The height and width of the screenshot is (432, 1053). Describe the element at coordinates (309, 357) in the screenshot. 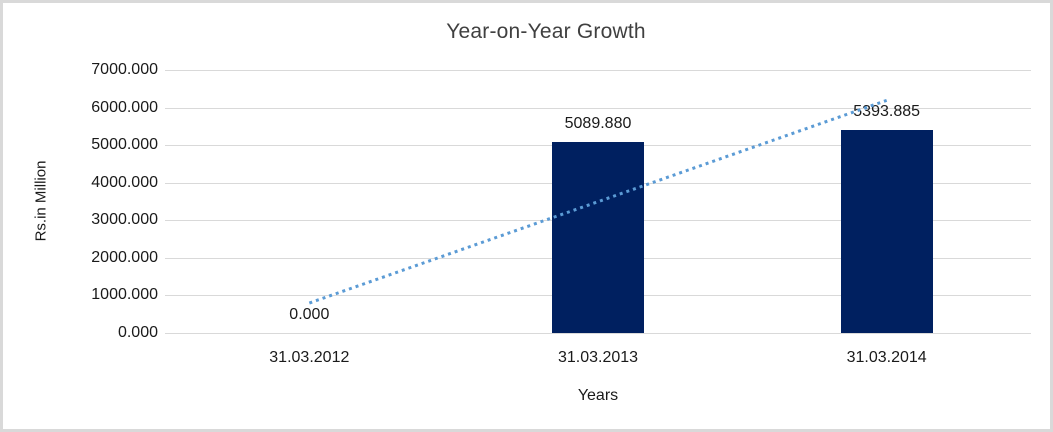

I see `x-tick-label: 31.03.2012` at that location.